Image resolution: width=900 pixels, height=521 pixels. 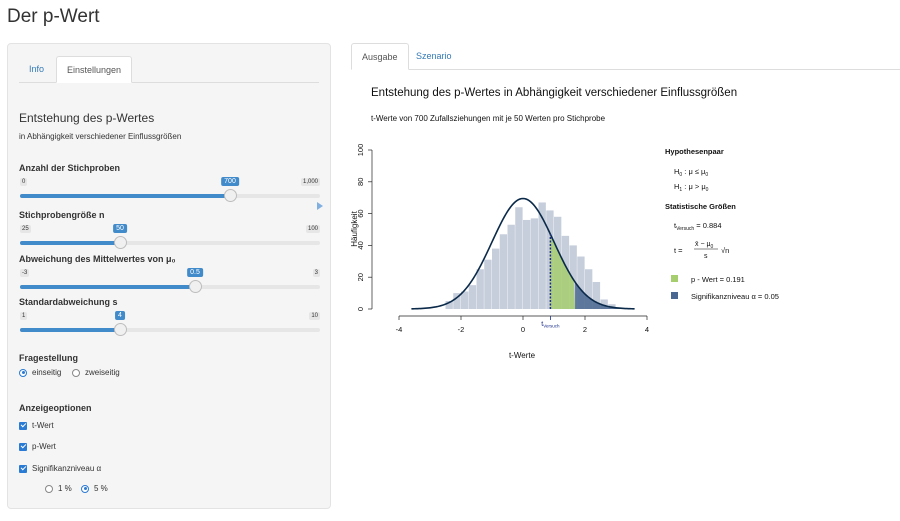 I want to click on y-tick-label: 0, so click(x=360, y=309).